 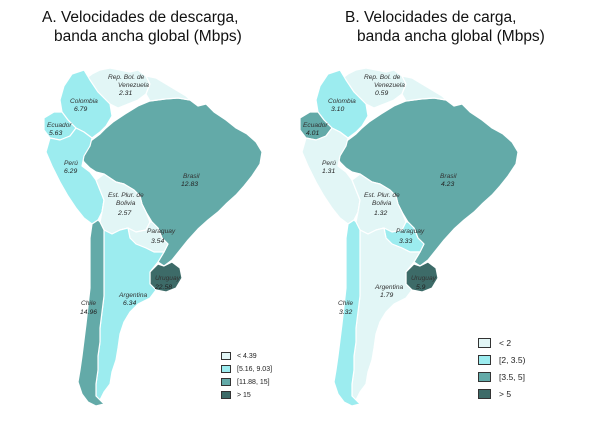 I want to click on b-venezuela-name2: Venezuela, so click(x=389, y=85).